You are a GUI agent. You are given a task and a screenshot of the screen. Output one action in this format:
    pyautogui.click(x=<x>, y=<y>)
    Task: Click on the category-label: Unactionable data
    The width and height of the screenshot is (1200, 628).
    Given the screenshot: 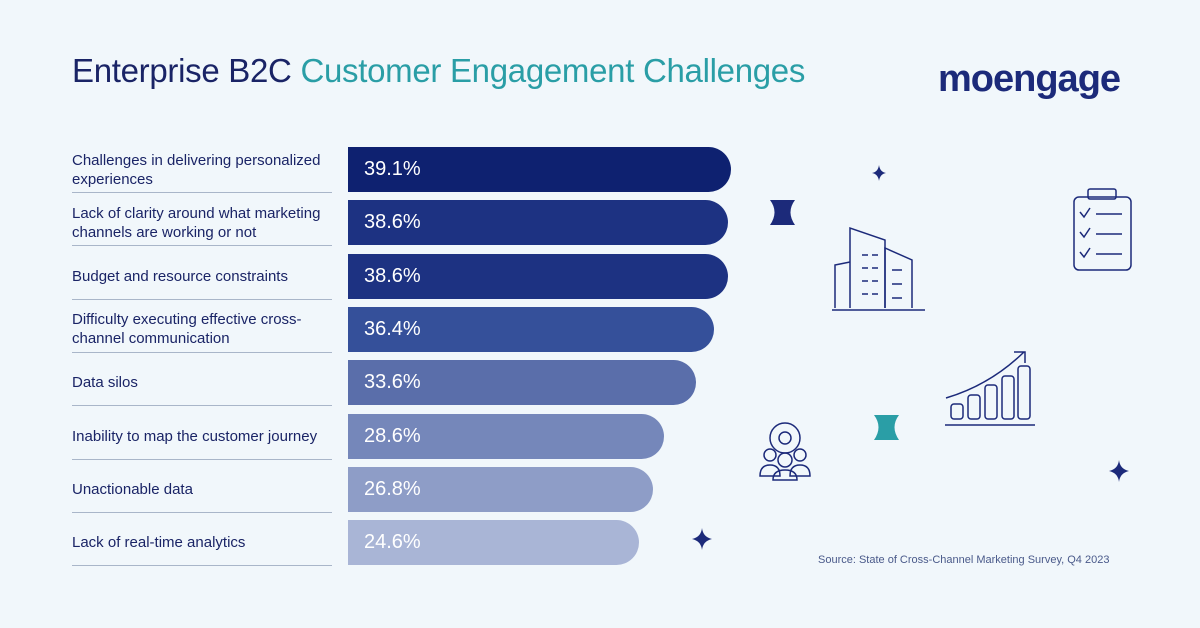 What is the action you would take?
    pyautogui.click(x=132, y=489)
    